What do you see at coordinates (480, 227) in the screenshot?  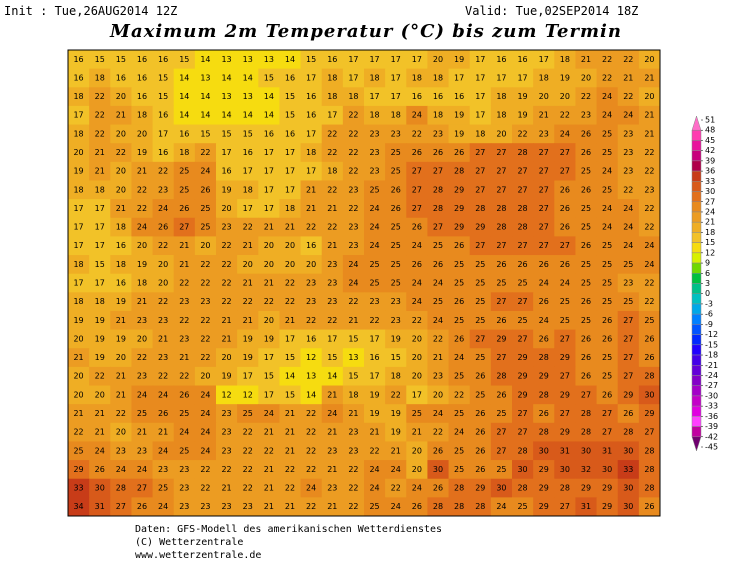 I see `temperature-value: 29` at bounding box center [480, 227].